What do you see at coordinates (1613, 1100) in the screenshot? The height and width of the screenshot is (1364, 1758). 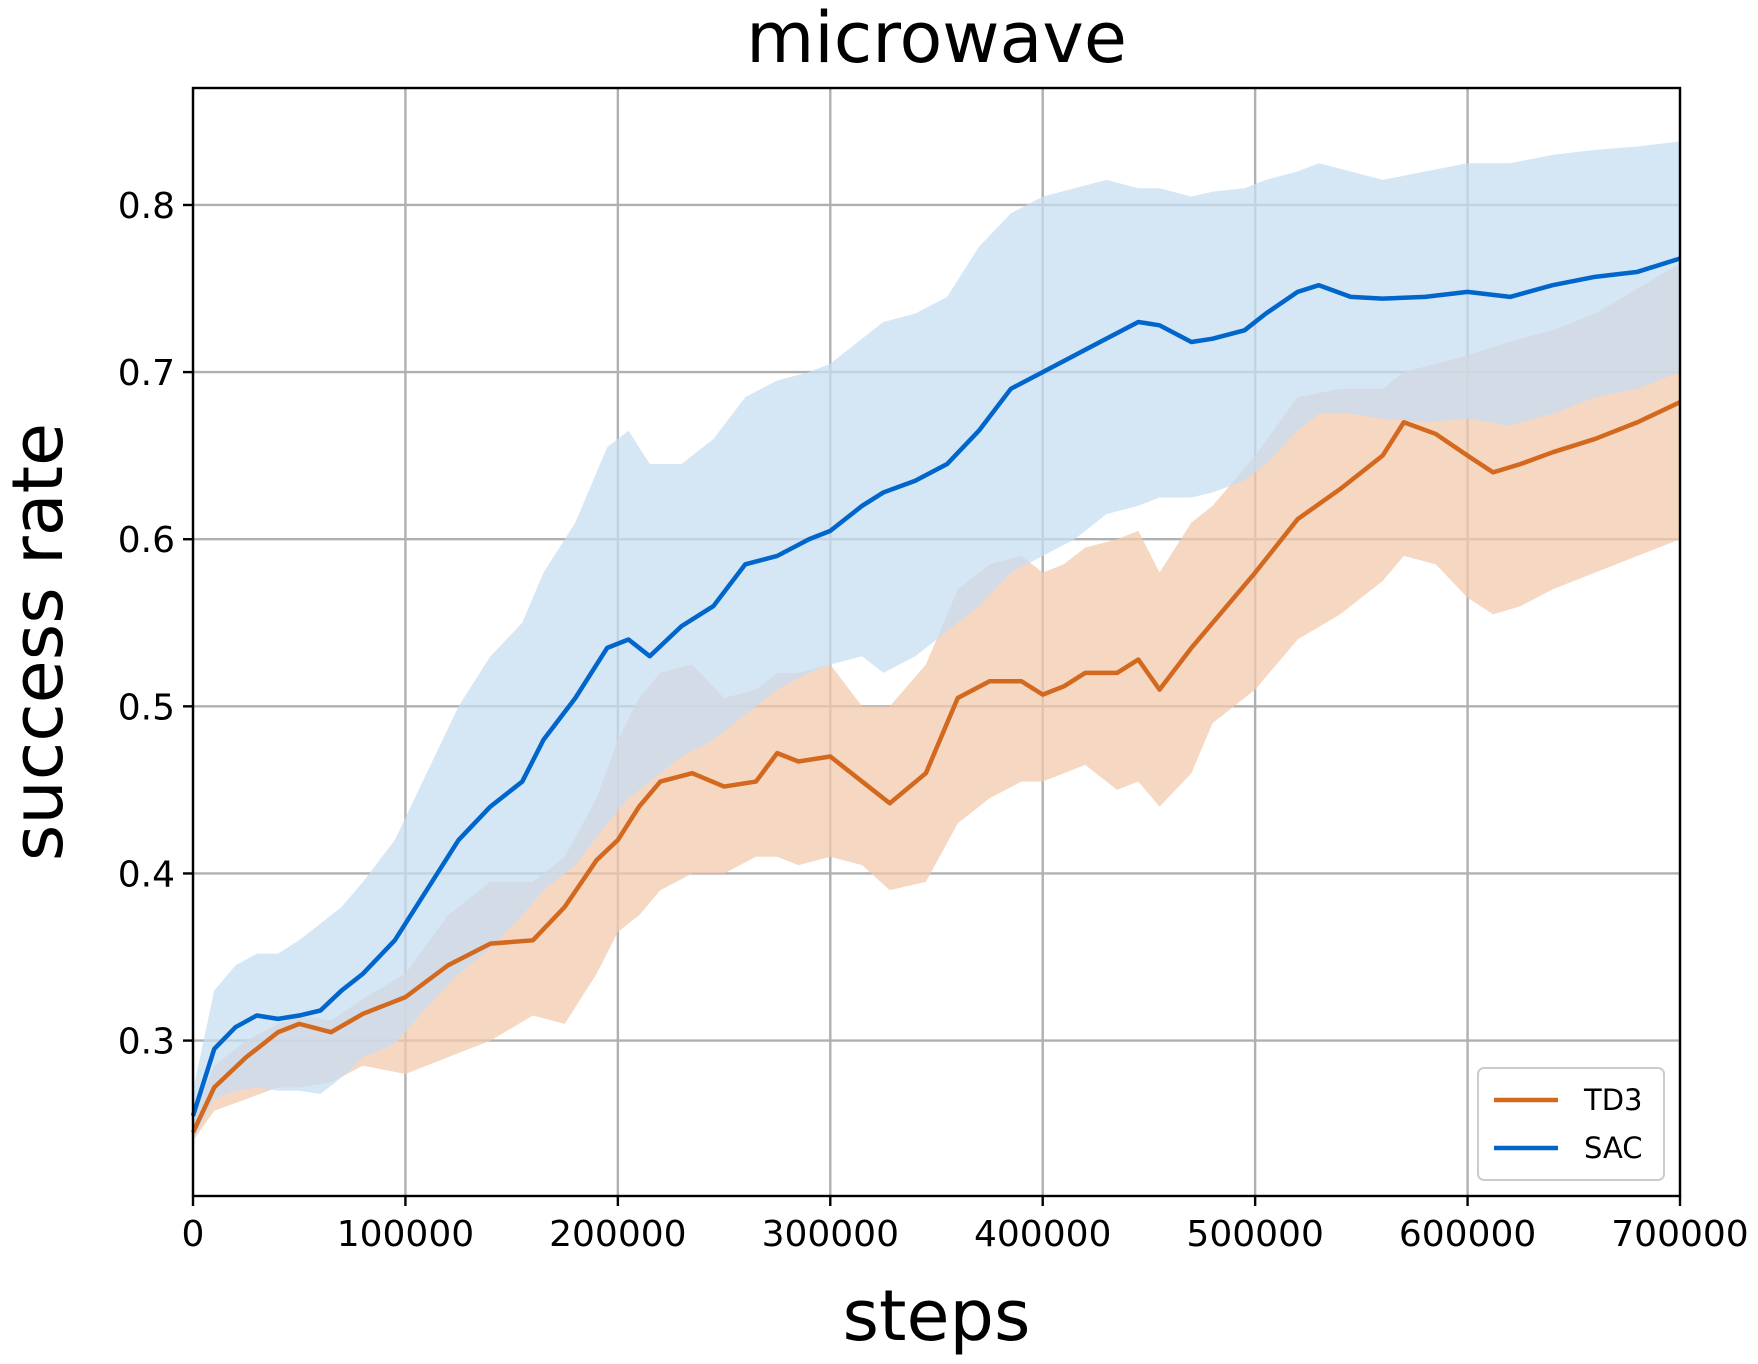 I see `legend-label-td3: TD3` at bounding box center [1613, 1100].